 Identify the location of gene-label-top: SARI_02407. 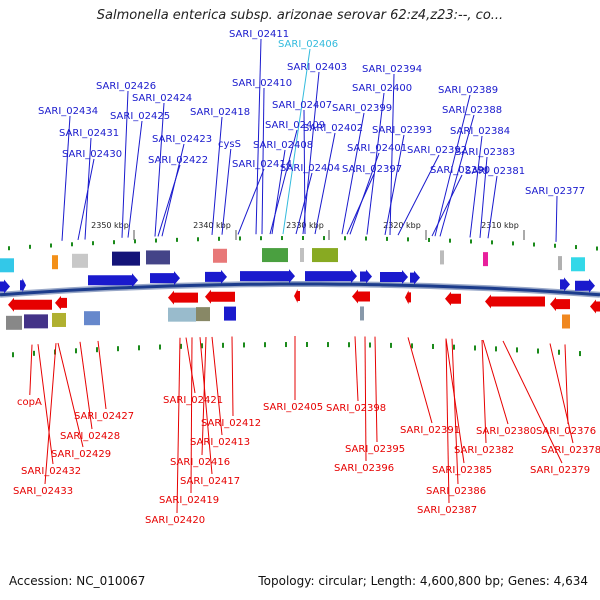
(302, 105).